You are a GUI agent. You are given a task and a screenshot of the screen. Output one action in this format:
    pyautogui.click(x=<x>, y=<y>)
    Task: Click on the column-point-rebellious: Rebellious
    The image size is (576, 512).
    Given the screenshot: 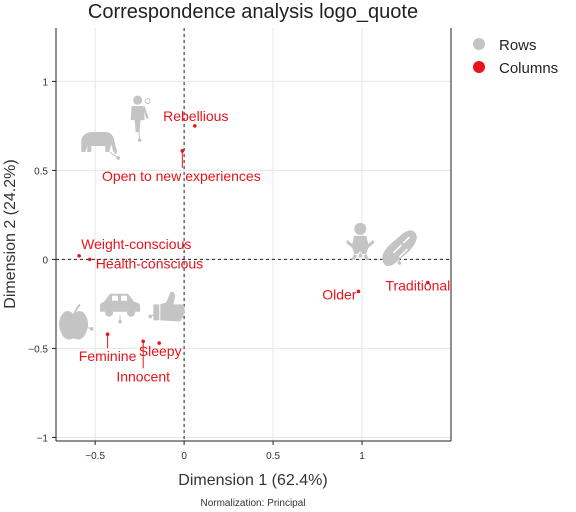 What is the action you would take?
    pyautogui.click(x=195, y=118)
    